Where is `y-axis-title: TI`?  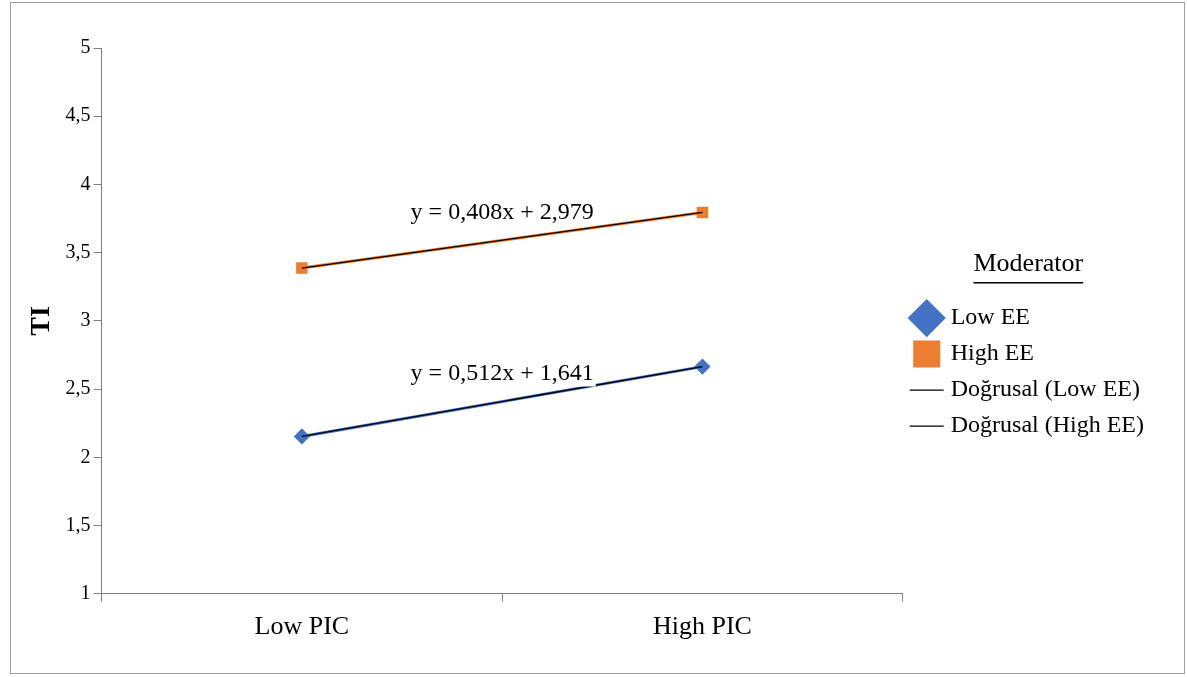 y-axis-title: TI is located at coordinates (40, 321).